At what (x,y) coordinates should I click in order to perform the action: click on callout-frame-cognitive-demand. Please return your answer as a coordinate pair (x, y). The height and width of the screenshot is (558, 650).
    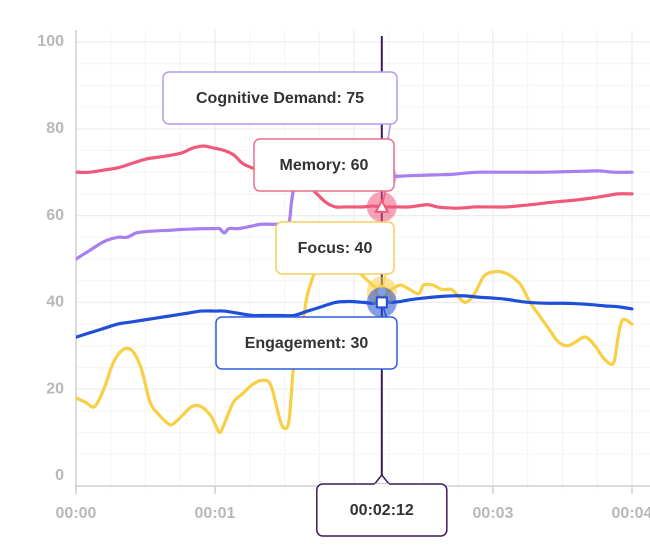
    Looking at the image, I should click on (280, 98).